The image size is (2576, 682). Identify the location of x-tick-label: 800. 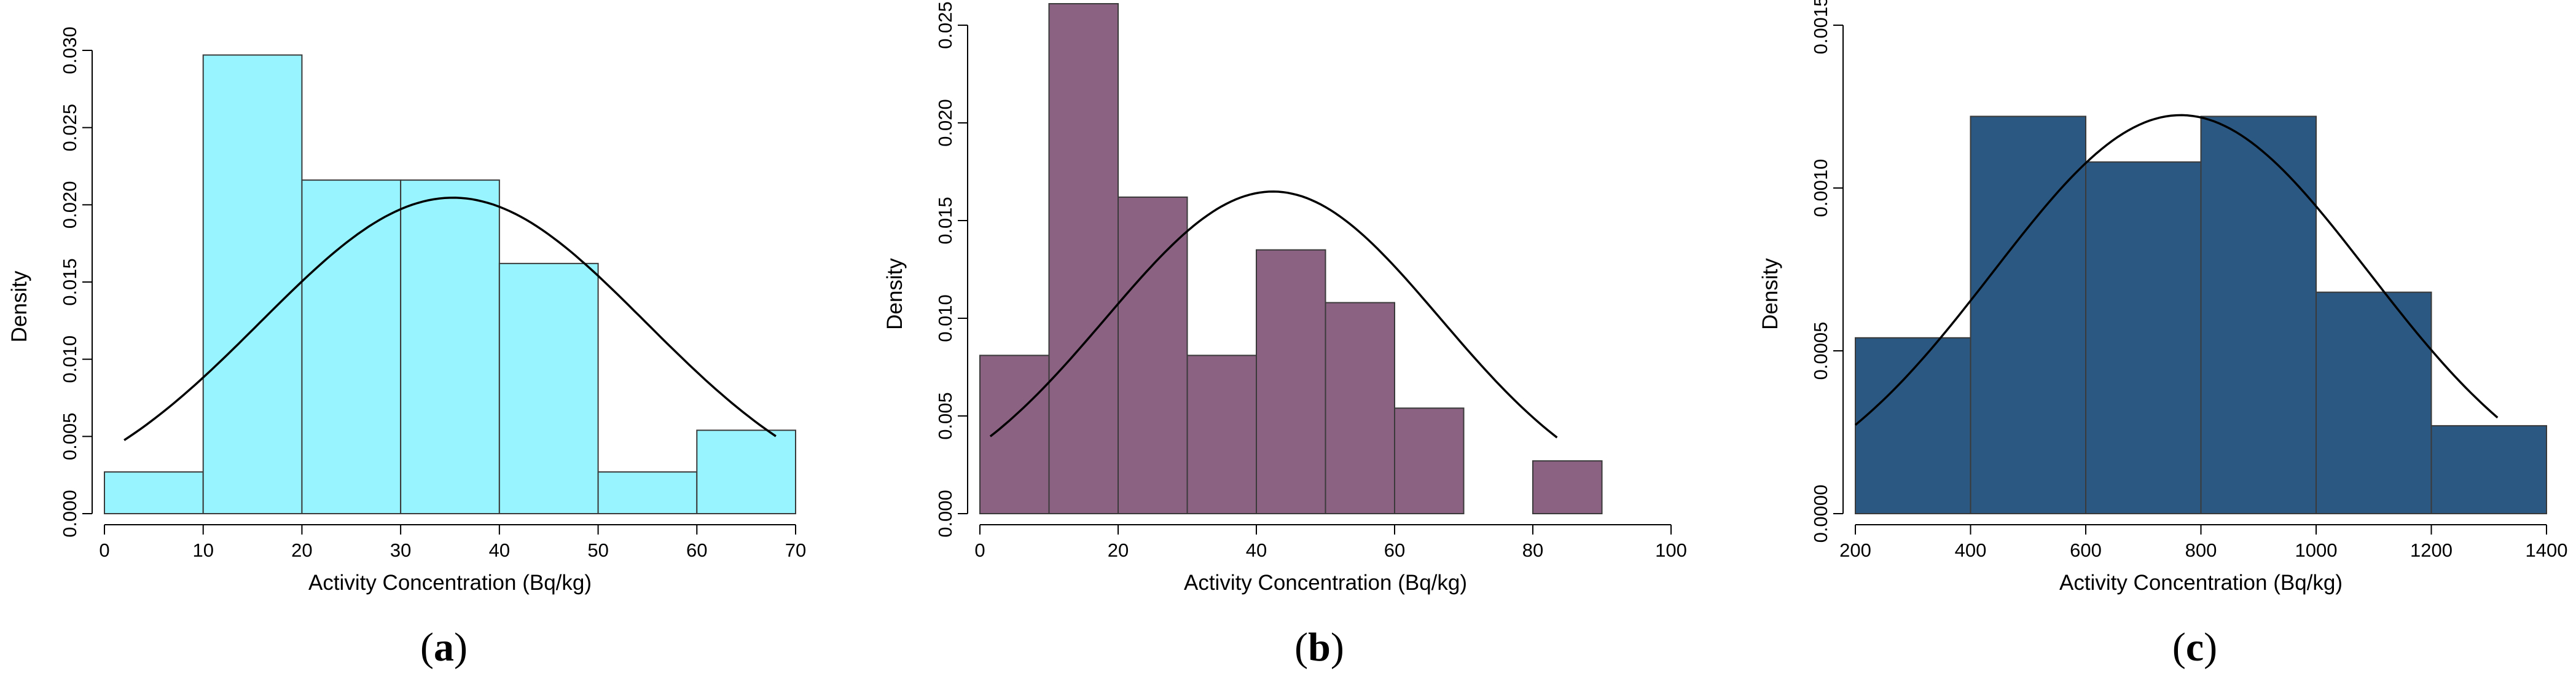
(2201, 550).